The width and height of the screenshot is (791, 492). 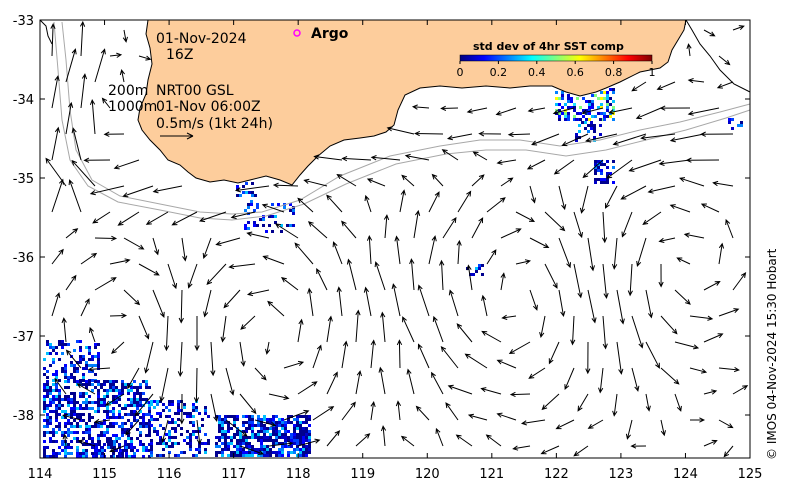 What do you see at coordinates (556, 58) in the screenshot?
I see `colorbar` at bounding box center [556, 58].